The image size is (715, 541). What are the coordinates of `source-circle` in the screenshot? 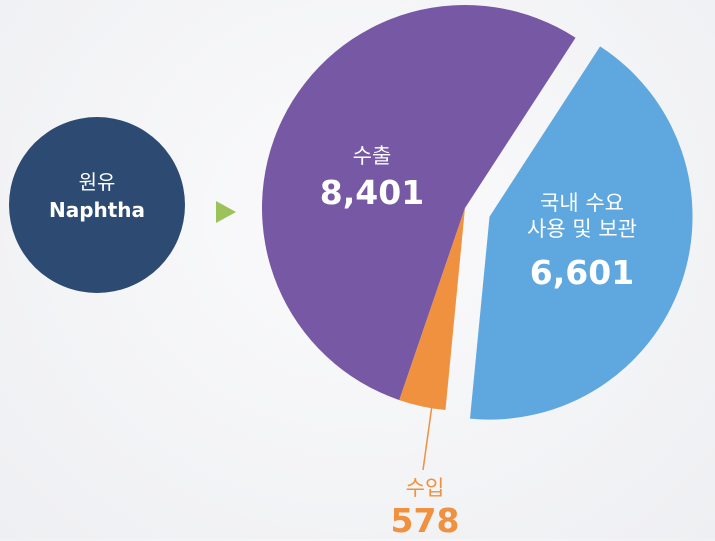 It's located at (97, 205).